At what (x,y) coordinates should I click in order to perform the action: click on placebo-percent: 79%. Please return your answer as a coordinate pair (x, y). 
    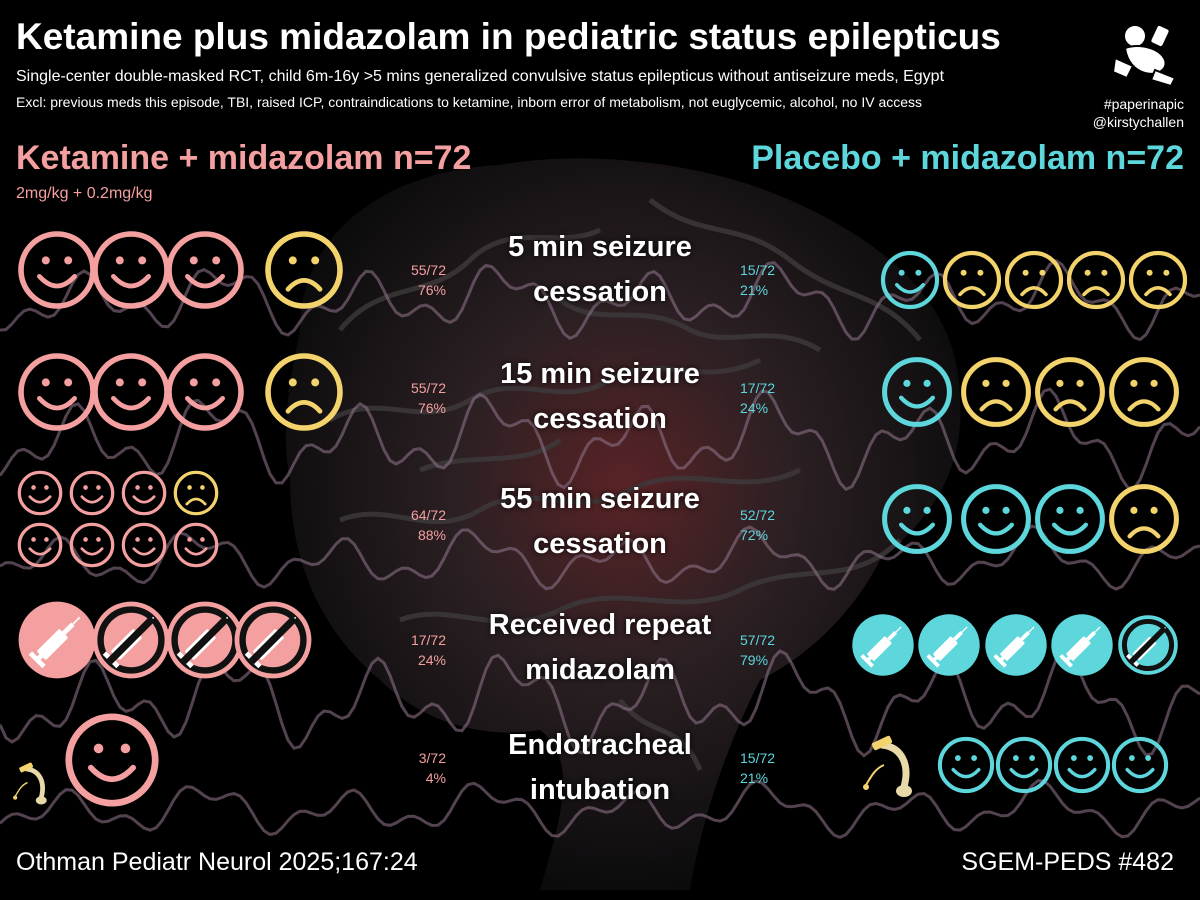
    Looking at the image, I should click on (754, 660).